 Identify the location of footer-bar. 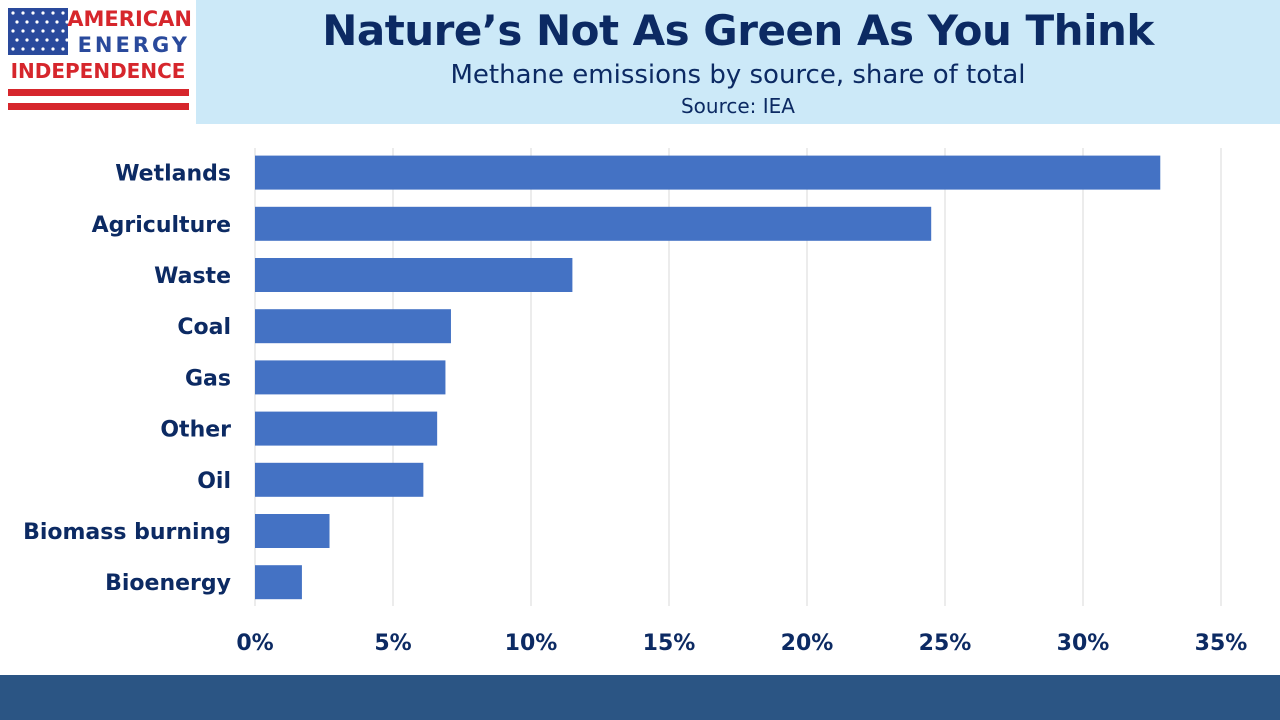
(640, 697).